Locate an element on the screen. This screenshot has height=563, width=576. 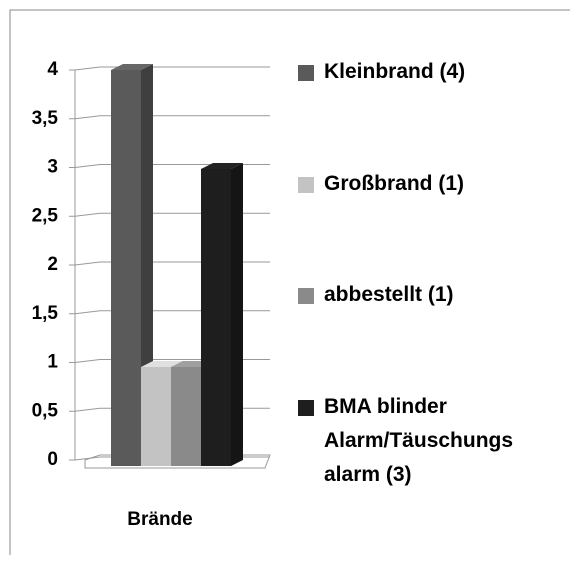
y-tick-label: 1 is located at coordinates (52, 362).